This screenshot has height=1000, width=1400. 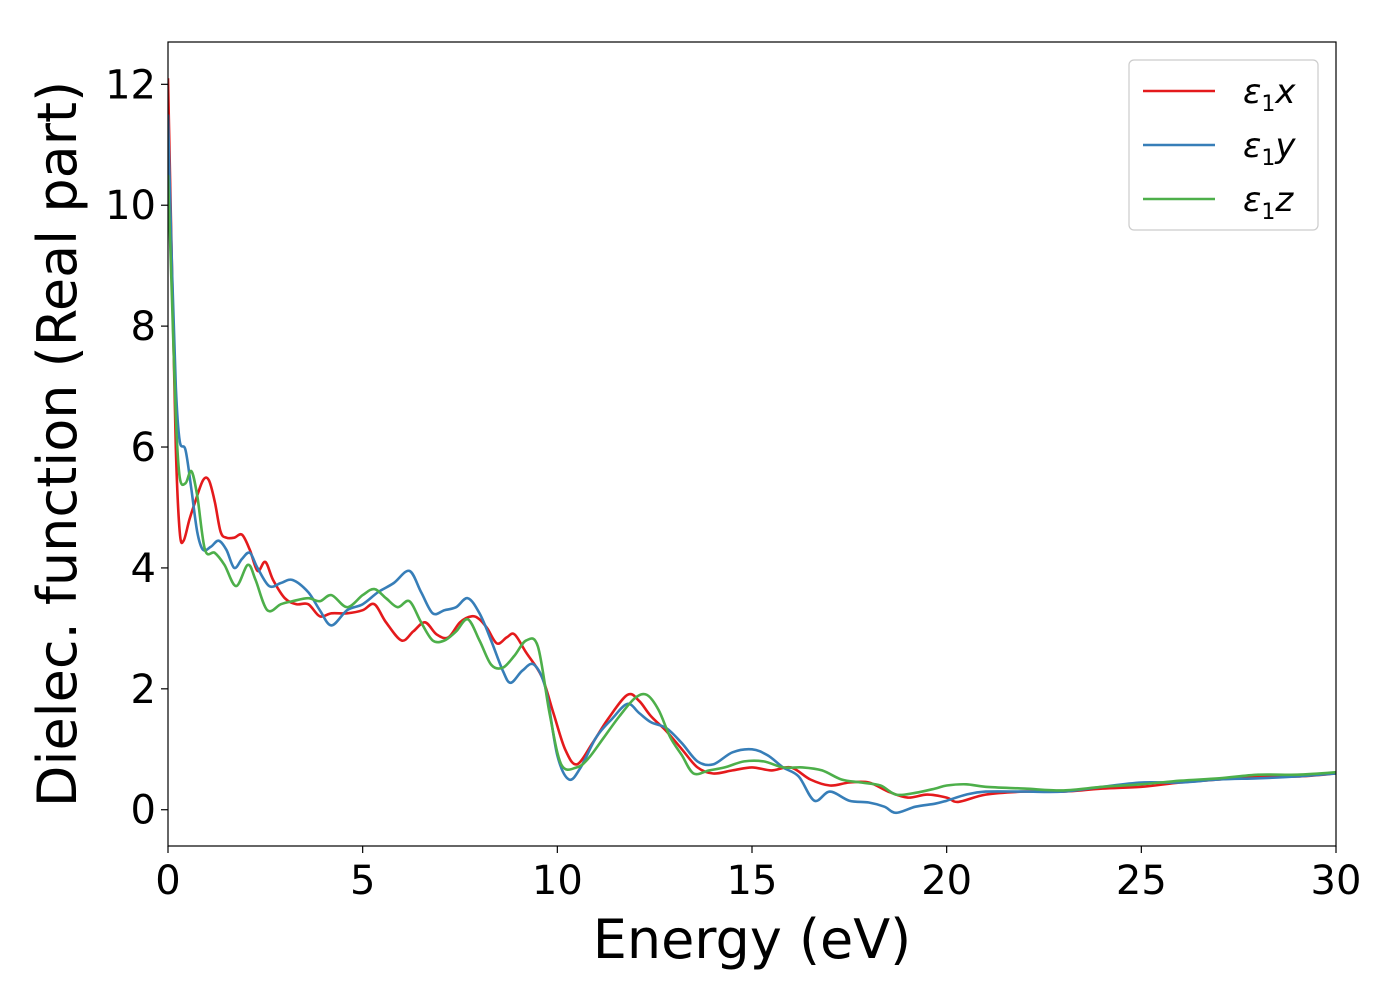 What do you see at coordinates (752, 939) in the screenshot?
I see `x-axis-title: Energy (eV)` at bounding box center [752, 939].